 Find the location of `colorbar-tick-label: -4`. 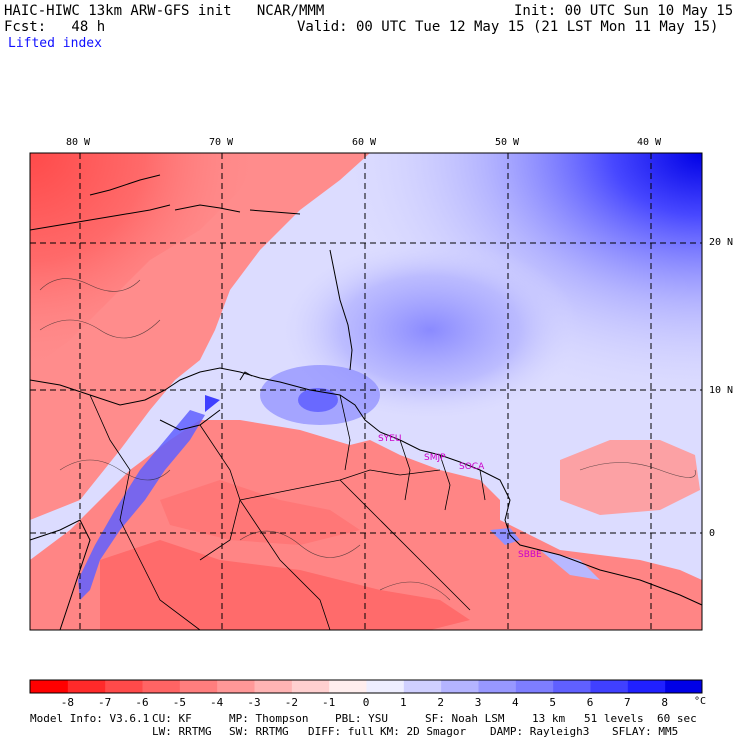

colorbar-tick-label: -4 is located at coordinates (217, 702).